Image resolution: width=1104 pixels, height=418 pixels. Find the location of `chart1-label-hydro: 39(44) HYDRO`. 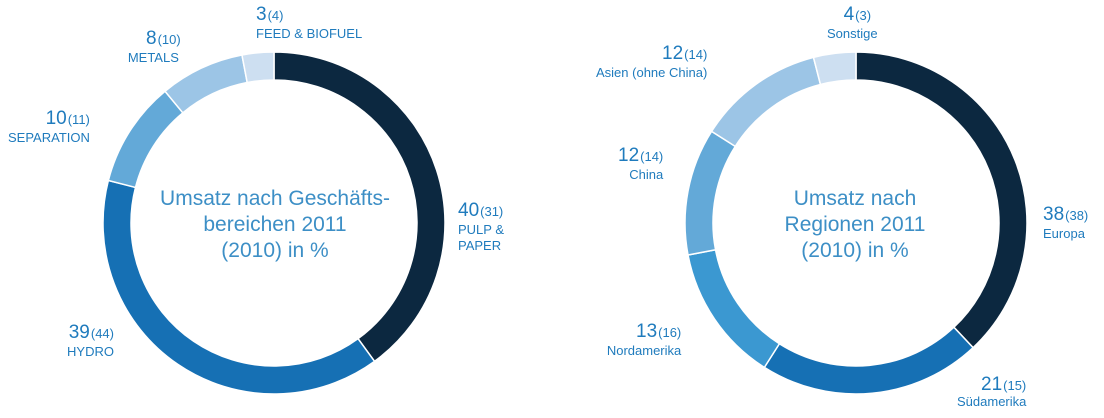

chart1-label-hydro: 39(44) HYDRO is located at coordinates (90, 341).